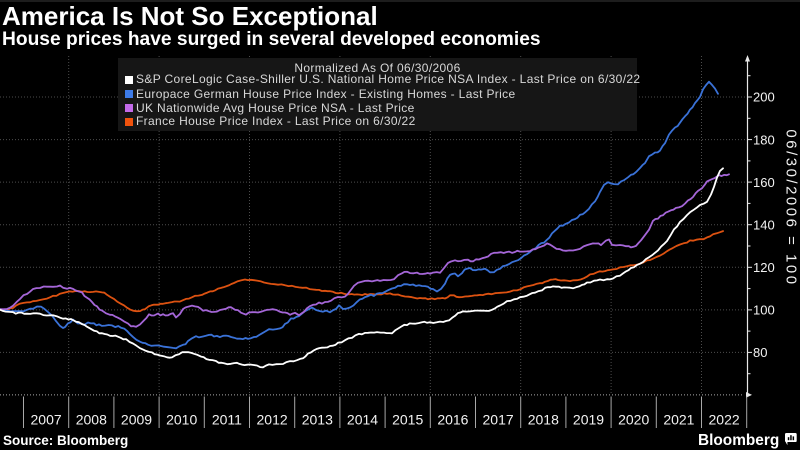 This screenshot has height=450, width=800. I want to click on svg-text: 2007, so click(46, 420).